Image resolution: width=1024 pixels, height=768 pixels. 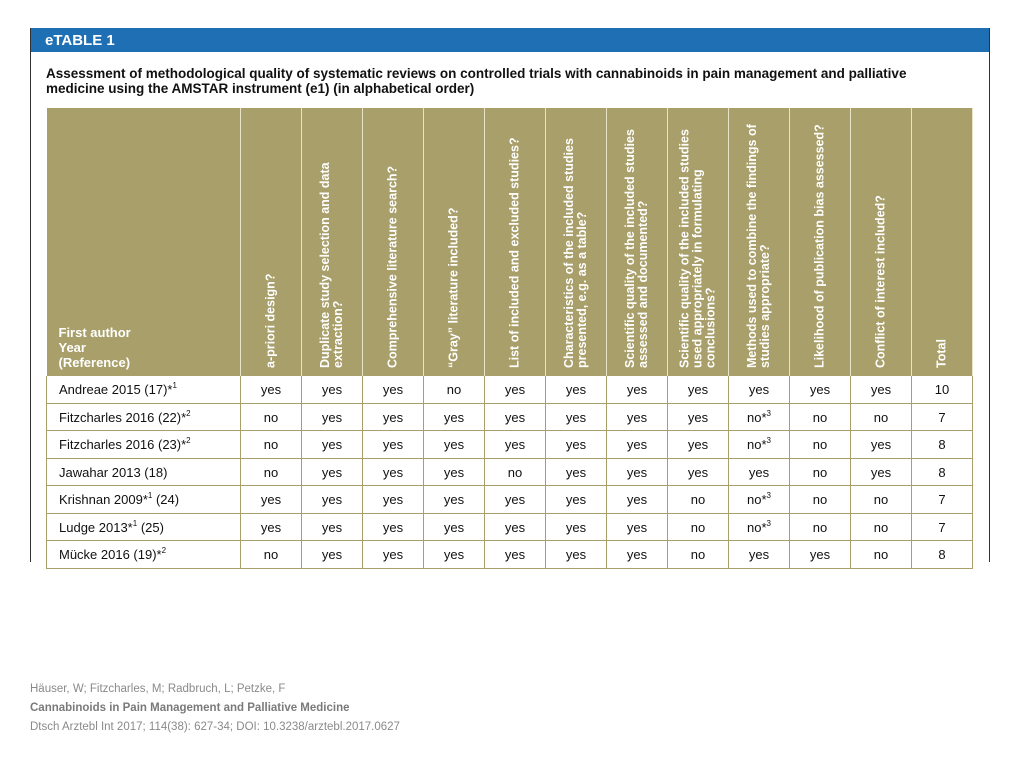 What do you see at coordinates (116, 390) in the screenshot?
I see `author-text: Andreae 2015 (17)*` at bounding box center [116, 390].